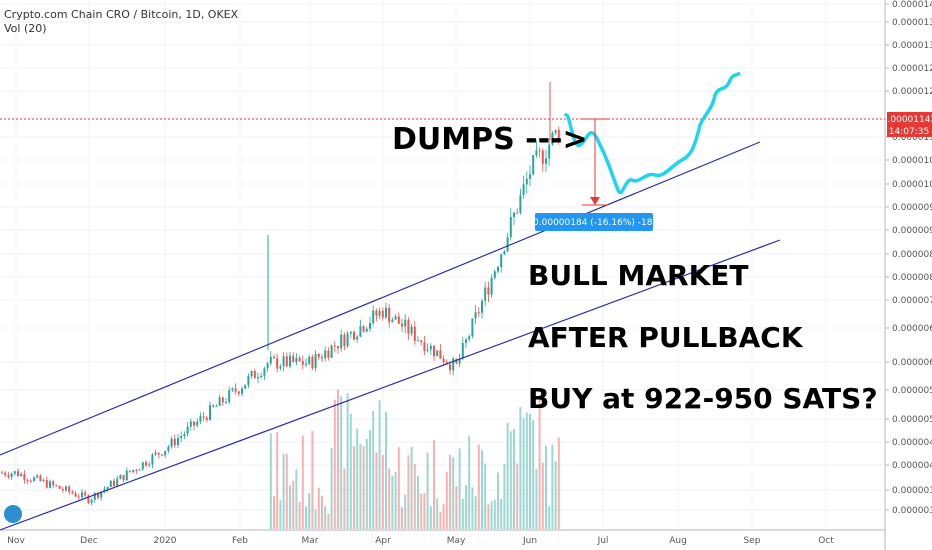 This screenshot has height=550, width=932. What do you see at coordinates (909, 131) in the screenshot?
I see `countdown-badge` at bounding box center [909, 131].